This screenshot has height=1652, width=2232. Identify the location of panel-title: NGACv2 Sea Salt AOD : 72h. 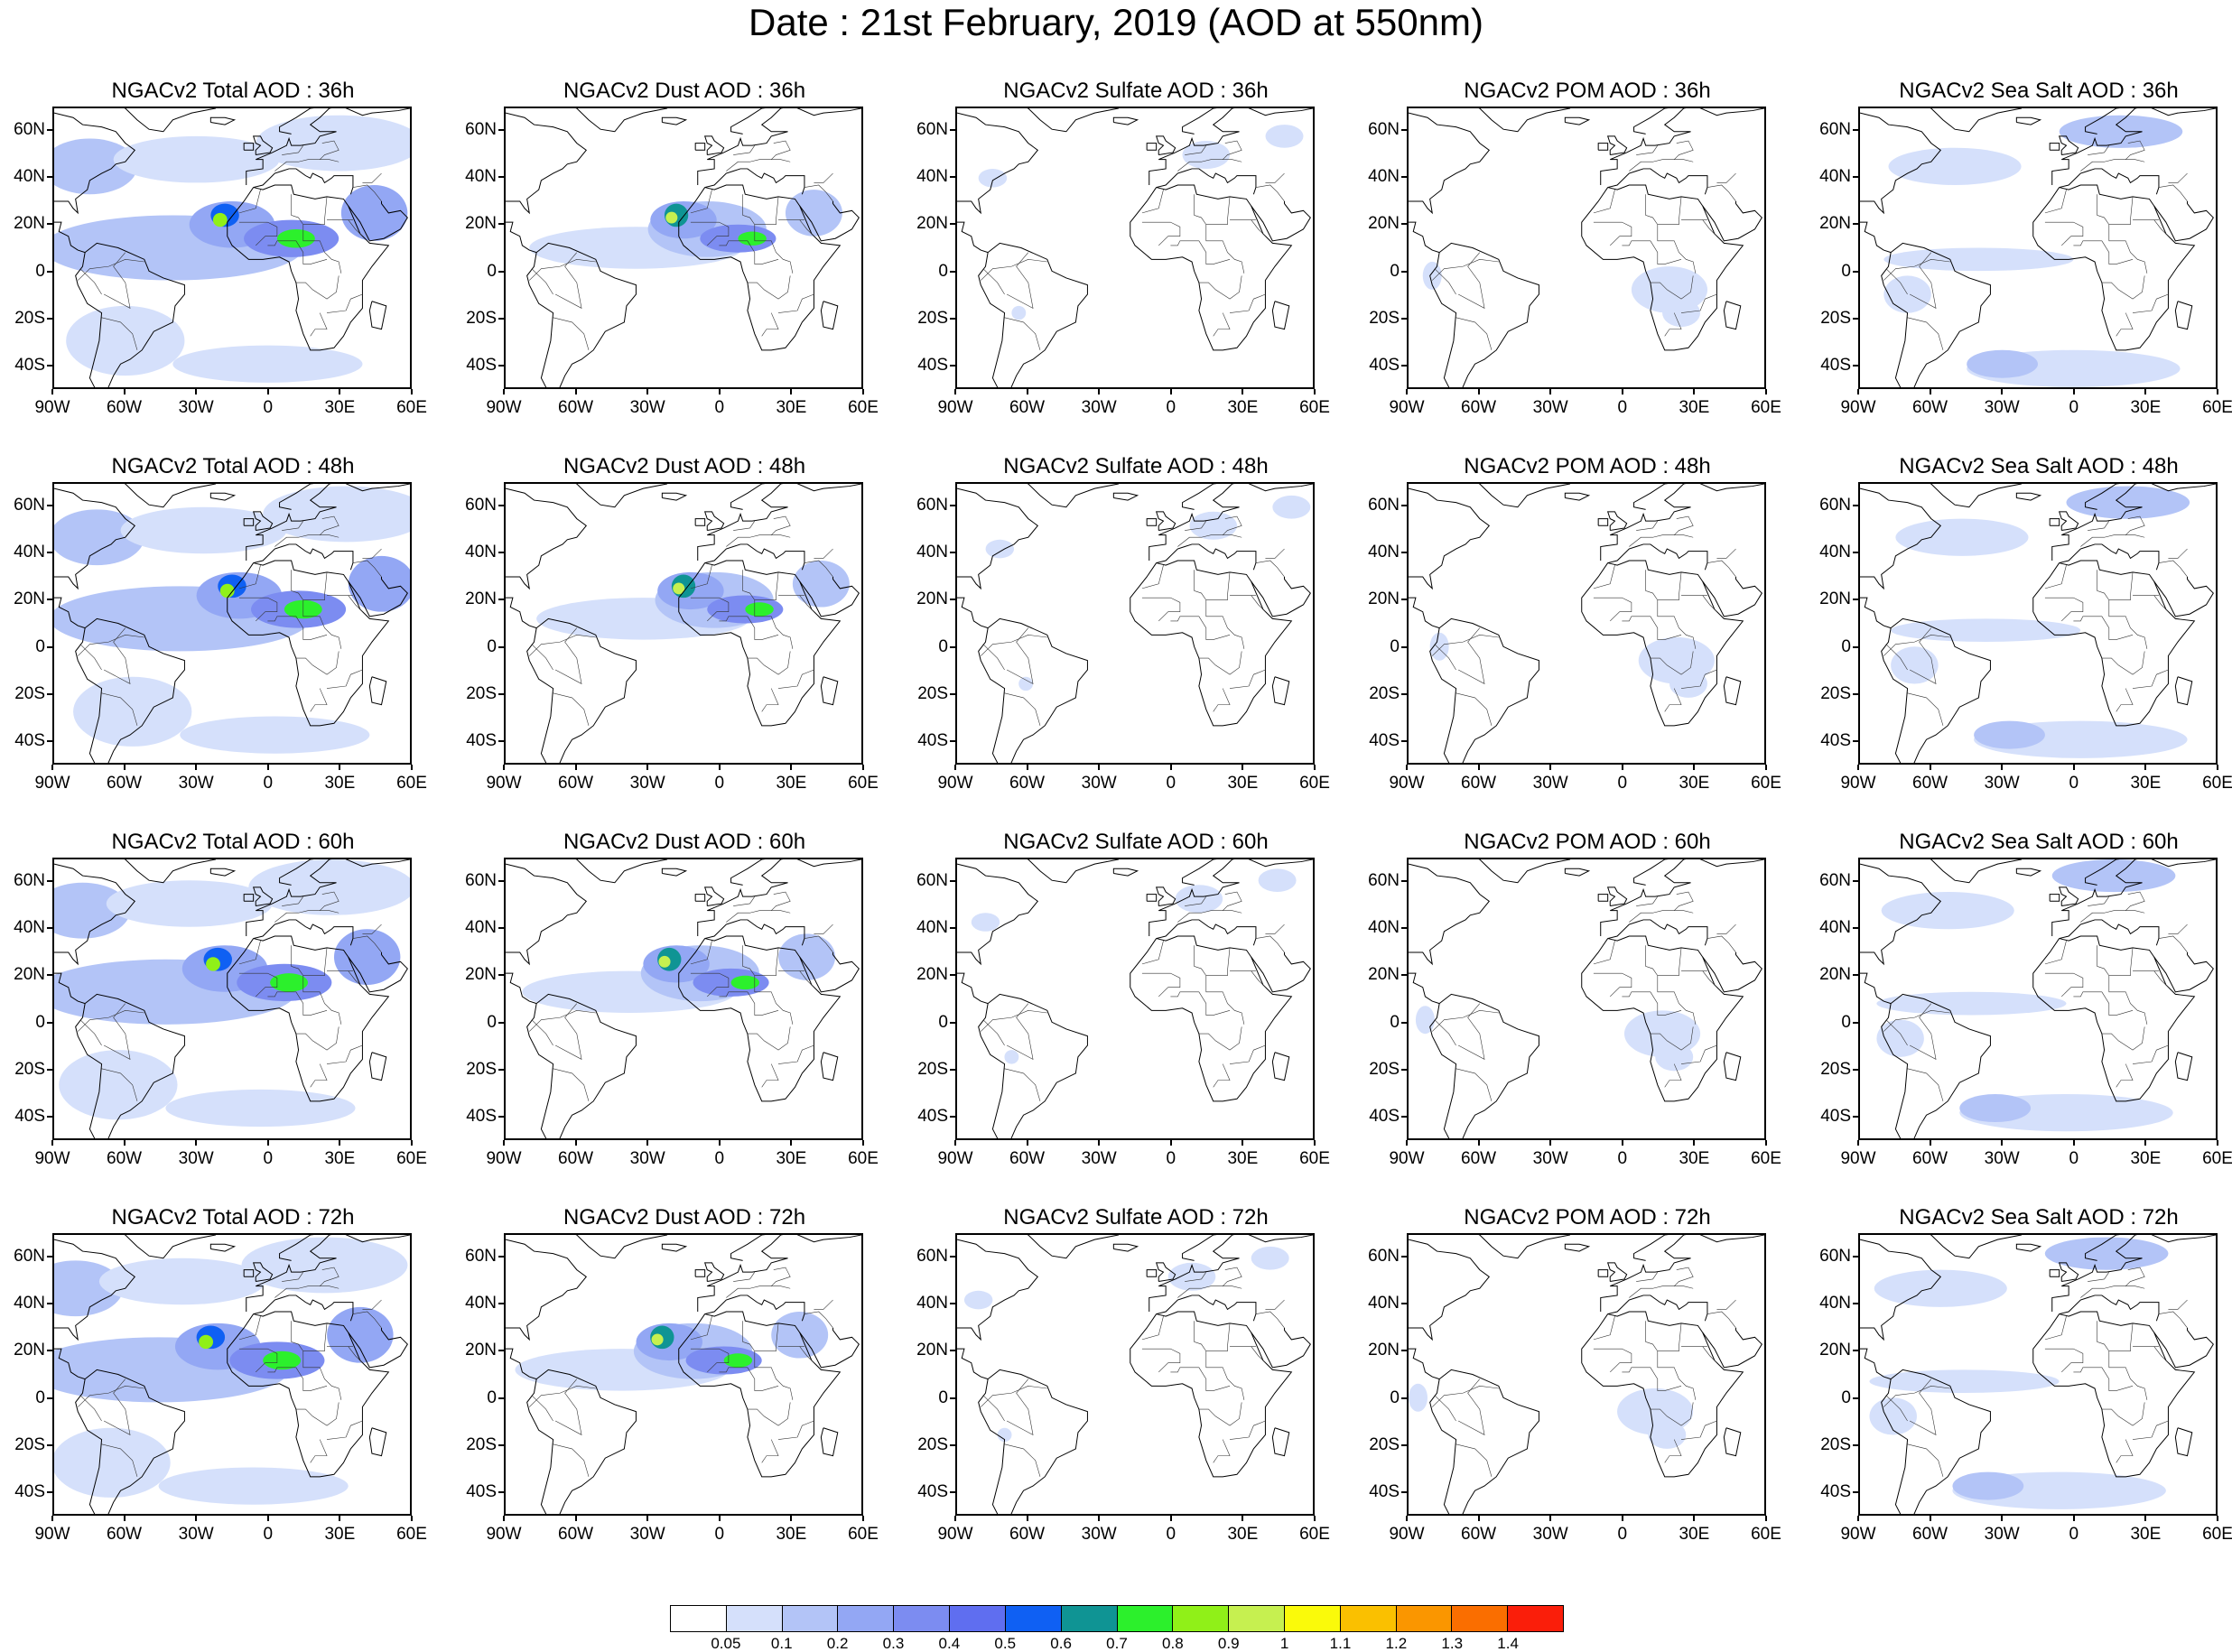
(2039, 1217).